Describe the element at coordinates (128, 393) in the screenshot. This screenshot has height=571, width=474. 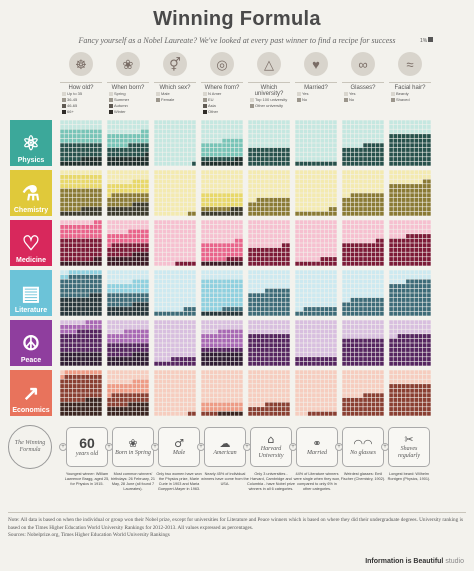
I see `waffle-economics-q2` at that location.